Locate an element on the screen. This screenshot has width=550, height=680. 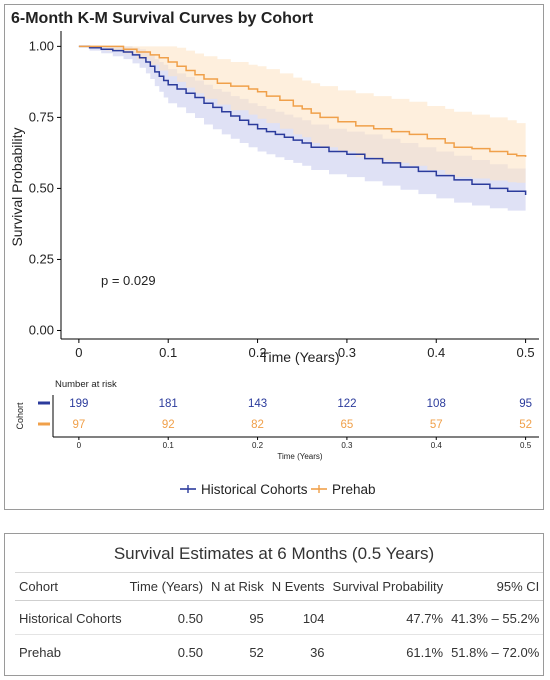
risk-count: 92 is located at coordinates (168, 425).